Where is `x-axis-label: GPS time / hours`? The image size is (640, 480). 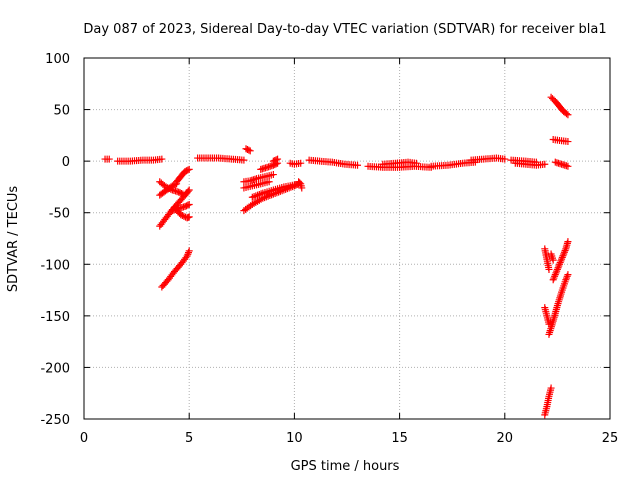 x-axis-label: GPS time / hours is located at coordinates (345, 466).